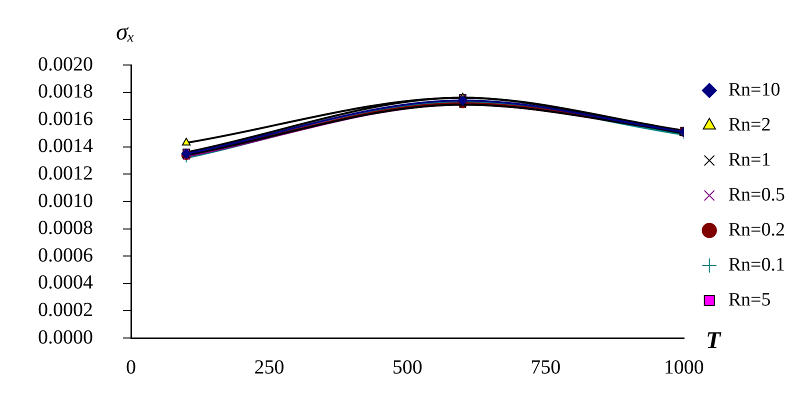 This screenshot has width=795, height=403. What do you see at coordinates (545, 367) in the screenshot?
I see `x-tick-label: 750` at bounding box center [545, 367].